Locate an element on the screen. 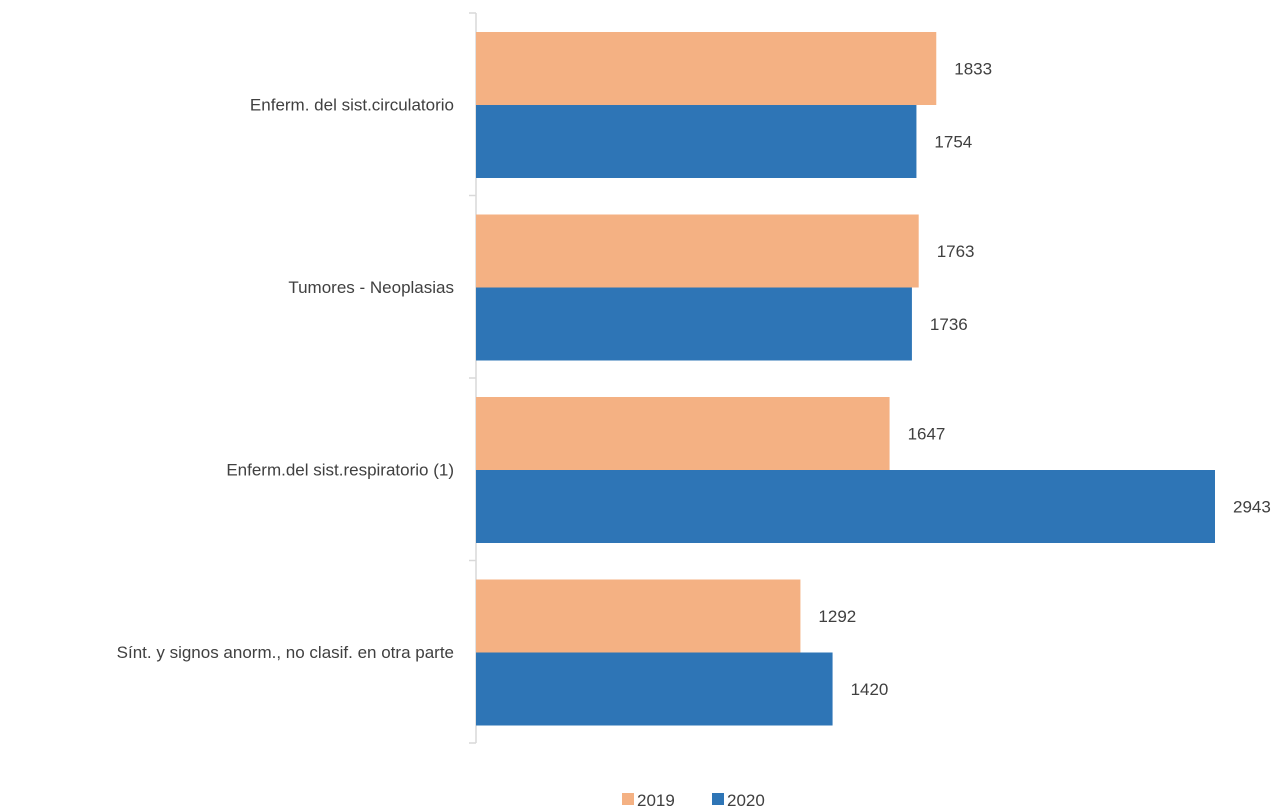  data-label-2019: 1833 is located at coordinates (973, 69).